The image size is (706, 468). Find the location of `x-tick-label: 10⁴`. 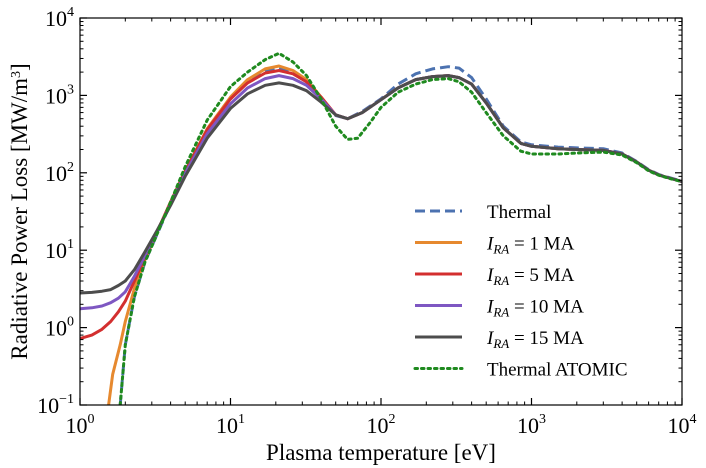

x-tick-label: 10⁴ is located at coordinates (682, 425).